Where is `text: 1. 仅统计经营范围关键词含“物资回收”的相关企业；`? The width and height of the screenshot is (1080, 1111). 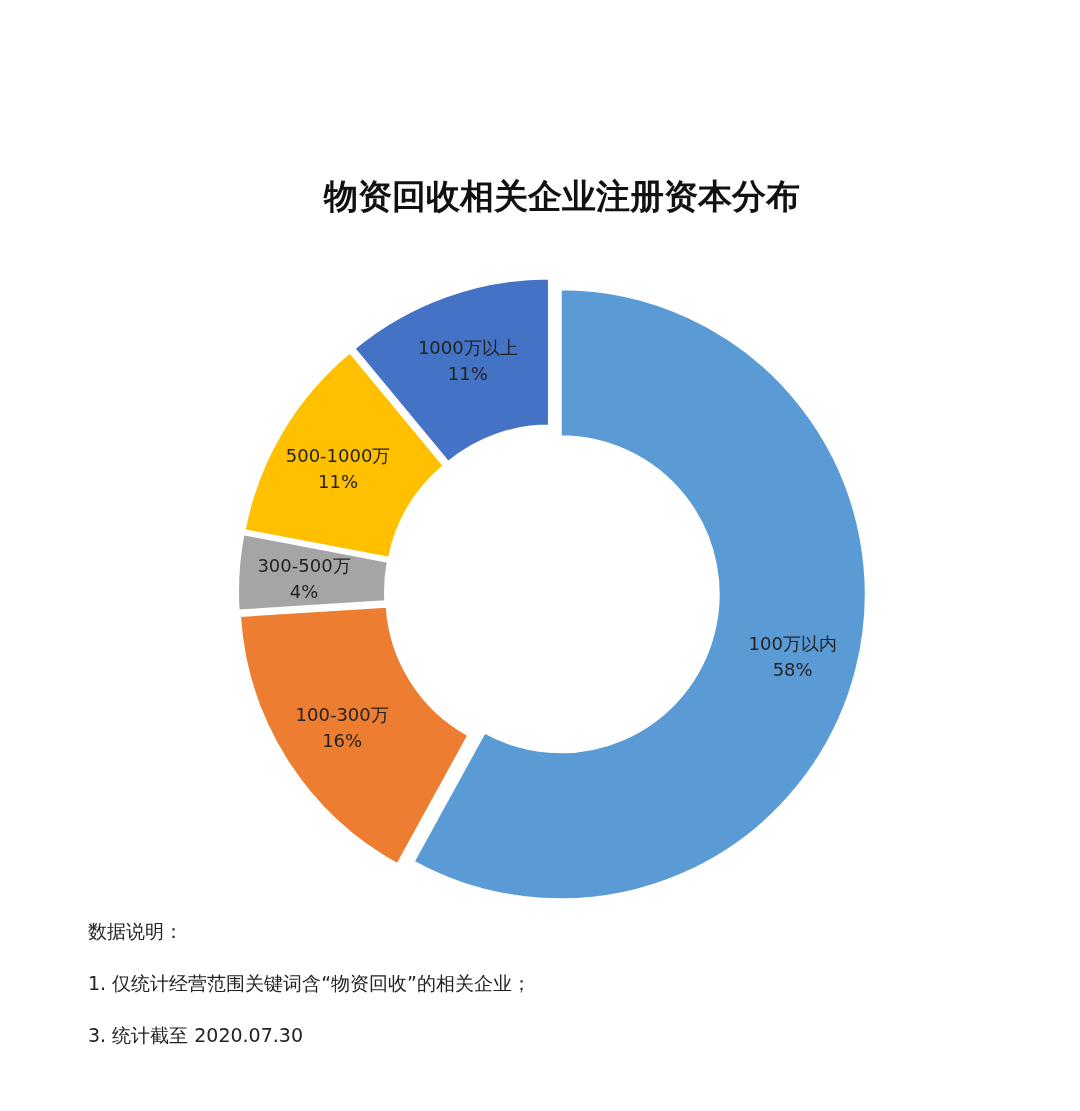
text: 1. 仅统计经营范围关键词含“物资回收”的相关企业； is located at coordinates (309, 983).